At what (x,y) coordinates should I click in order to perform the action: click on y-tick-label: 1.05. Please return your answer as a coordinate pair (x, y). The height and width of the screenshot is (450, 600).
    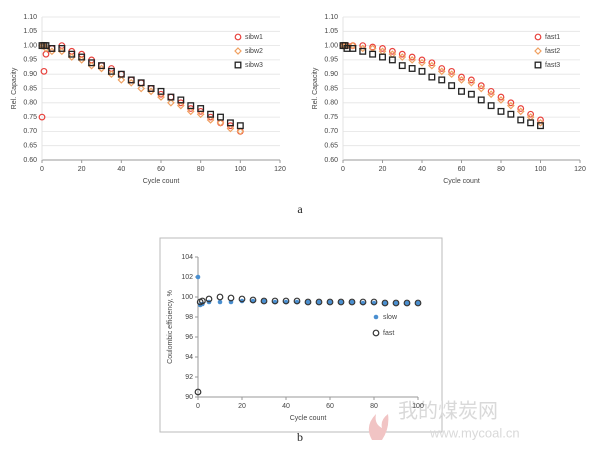
    Looking at the image, I should click on (331, 31).